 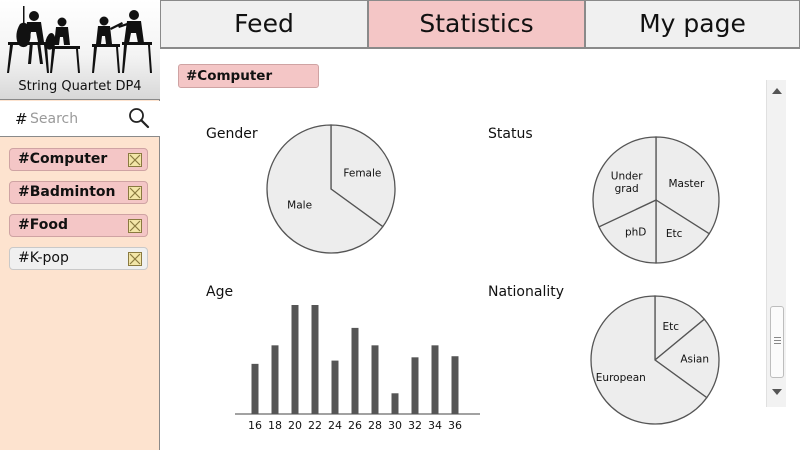 I want to click on chart-title-status: Status, so click(x=510, y=134).